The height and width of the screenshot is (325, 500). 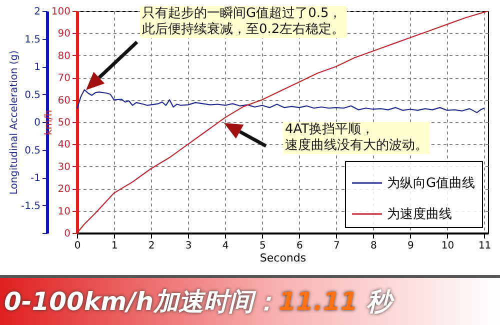 I want to click on annotation: 4AT换挡平顺，速度曲线没有大的波动。, so click(x=356, y=138).